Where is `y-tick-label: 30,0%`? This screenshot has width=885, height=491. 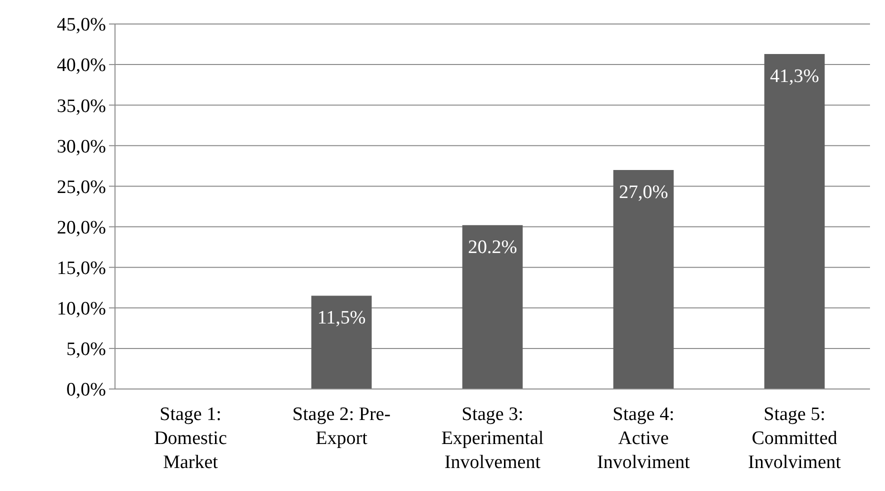
y-tick-label: 30,0% is located at coordinates (81, 147).